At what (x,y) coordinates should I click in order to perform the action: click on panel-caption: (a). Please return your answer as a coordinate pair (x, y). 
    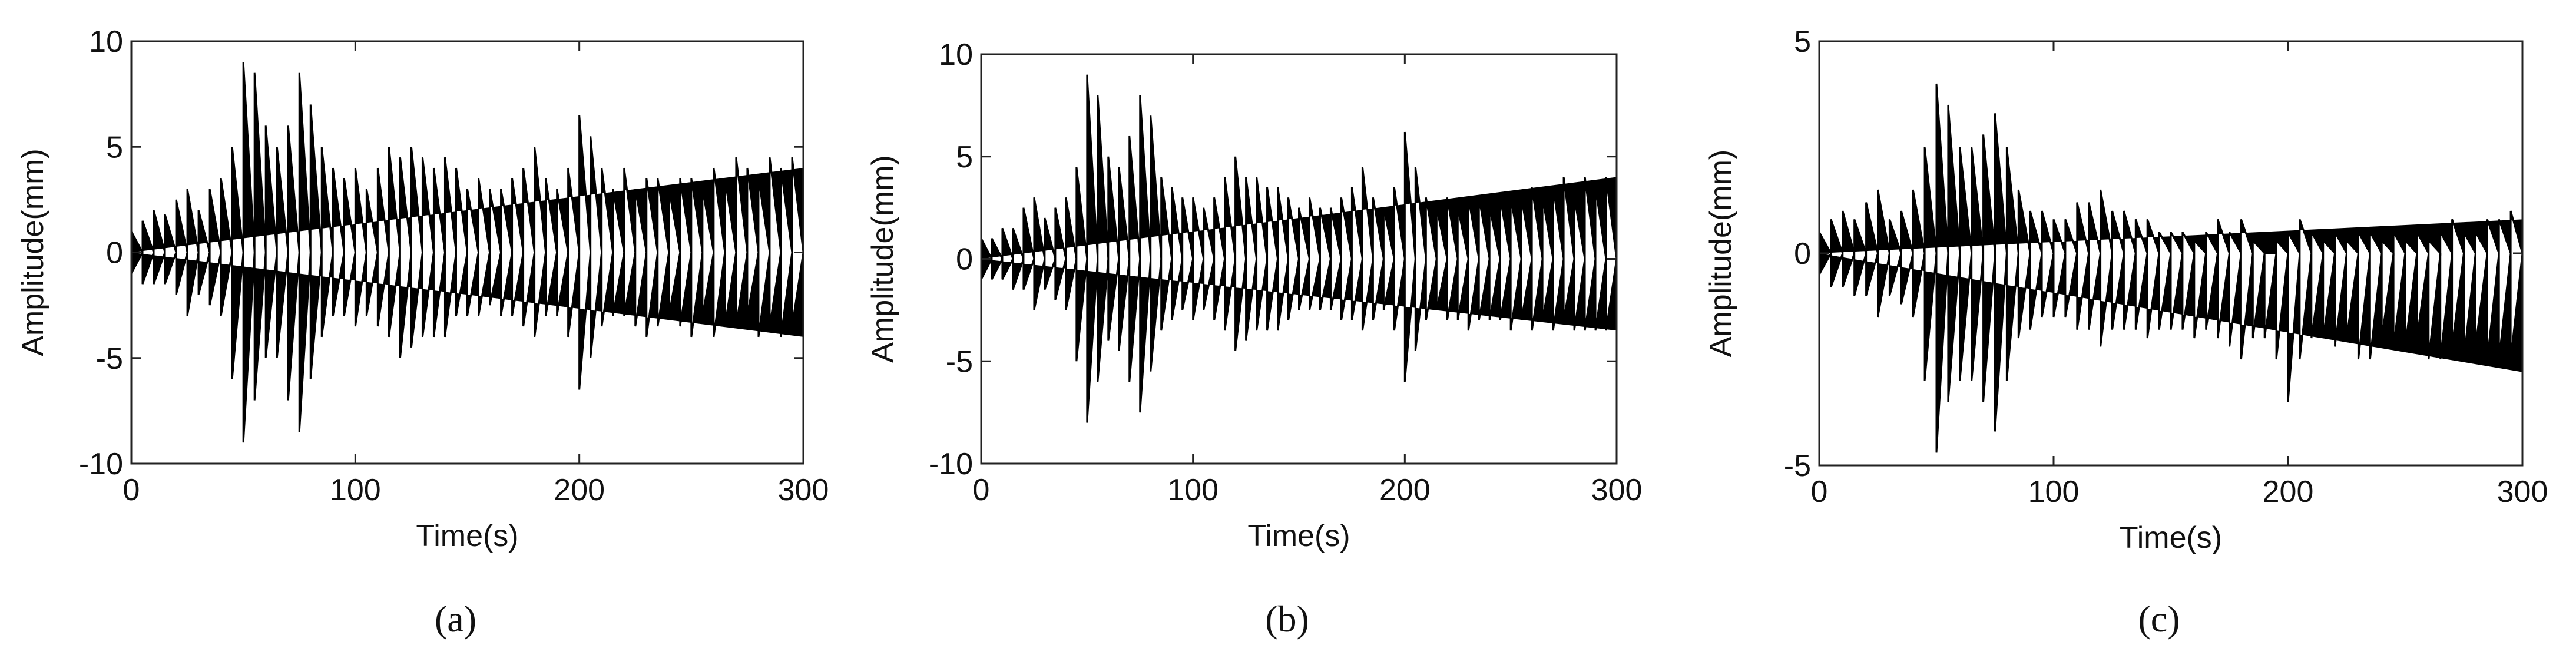
    Looking at the image, I should click on (455, 619).